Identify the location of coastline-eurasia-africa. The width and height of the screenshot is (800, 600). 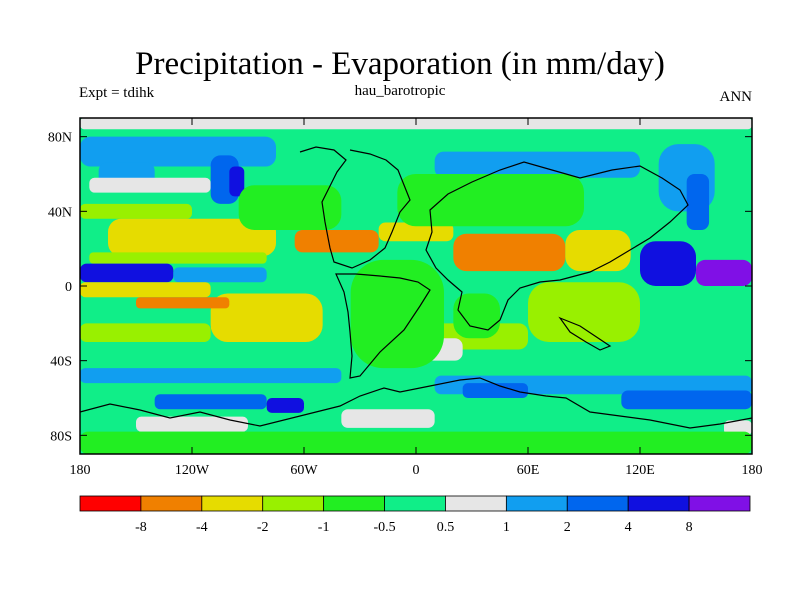
(557, 246).